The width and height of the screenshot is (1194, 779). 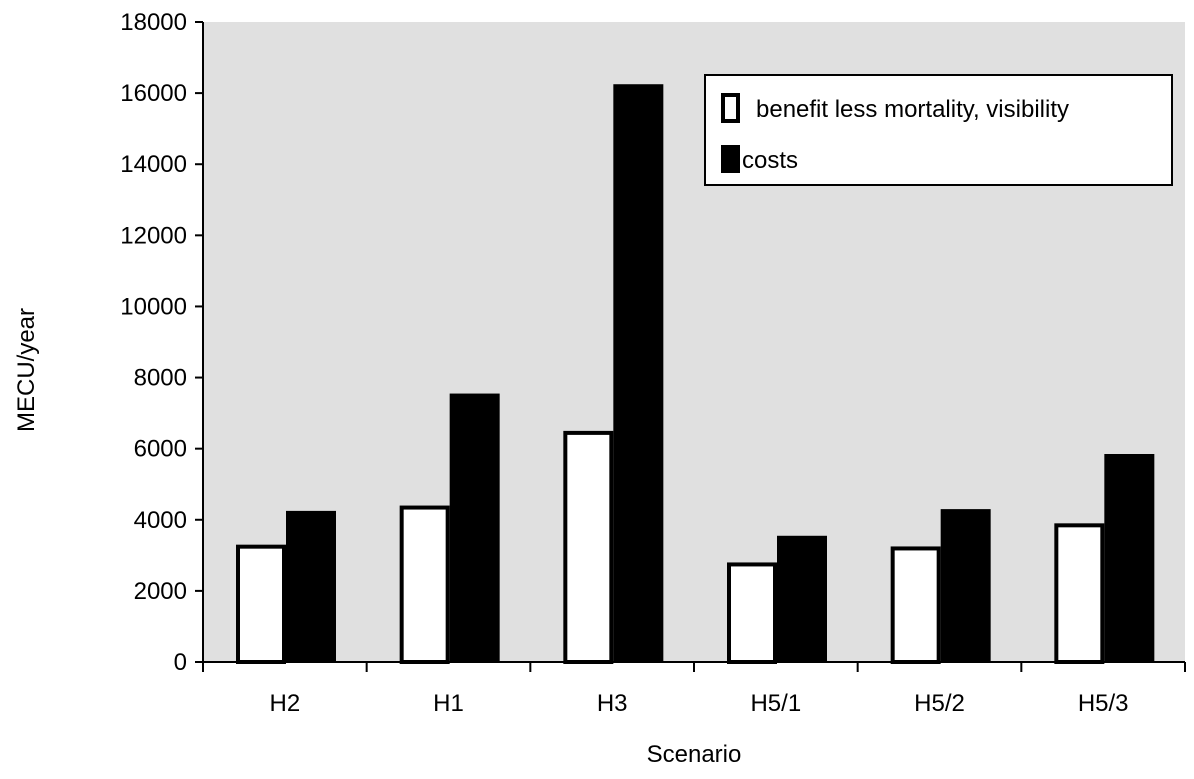 I want to click on x-axis-title: Scenario, so click(x=694, y=754).